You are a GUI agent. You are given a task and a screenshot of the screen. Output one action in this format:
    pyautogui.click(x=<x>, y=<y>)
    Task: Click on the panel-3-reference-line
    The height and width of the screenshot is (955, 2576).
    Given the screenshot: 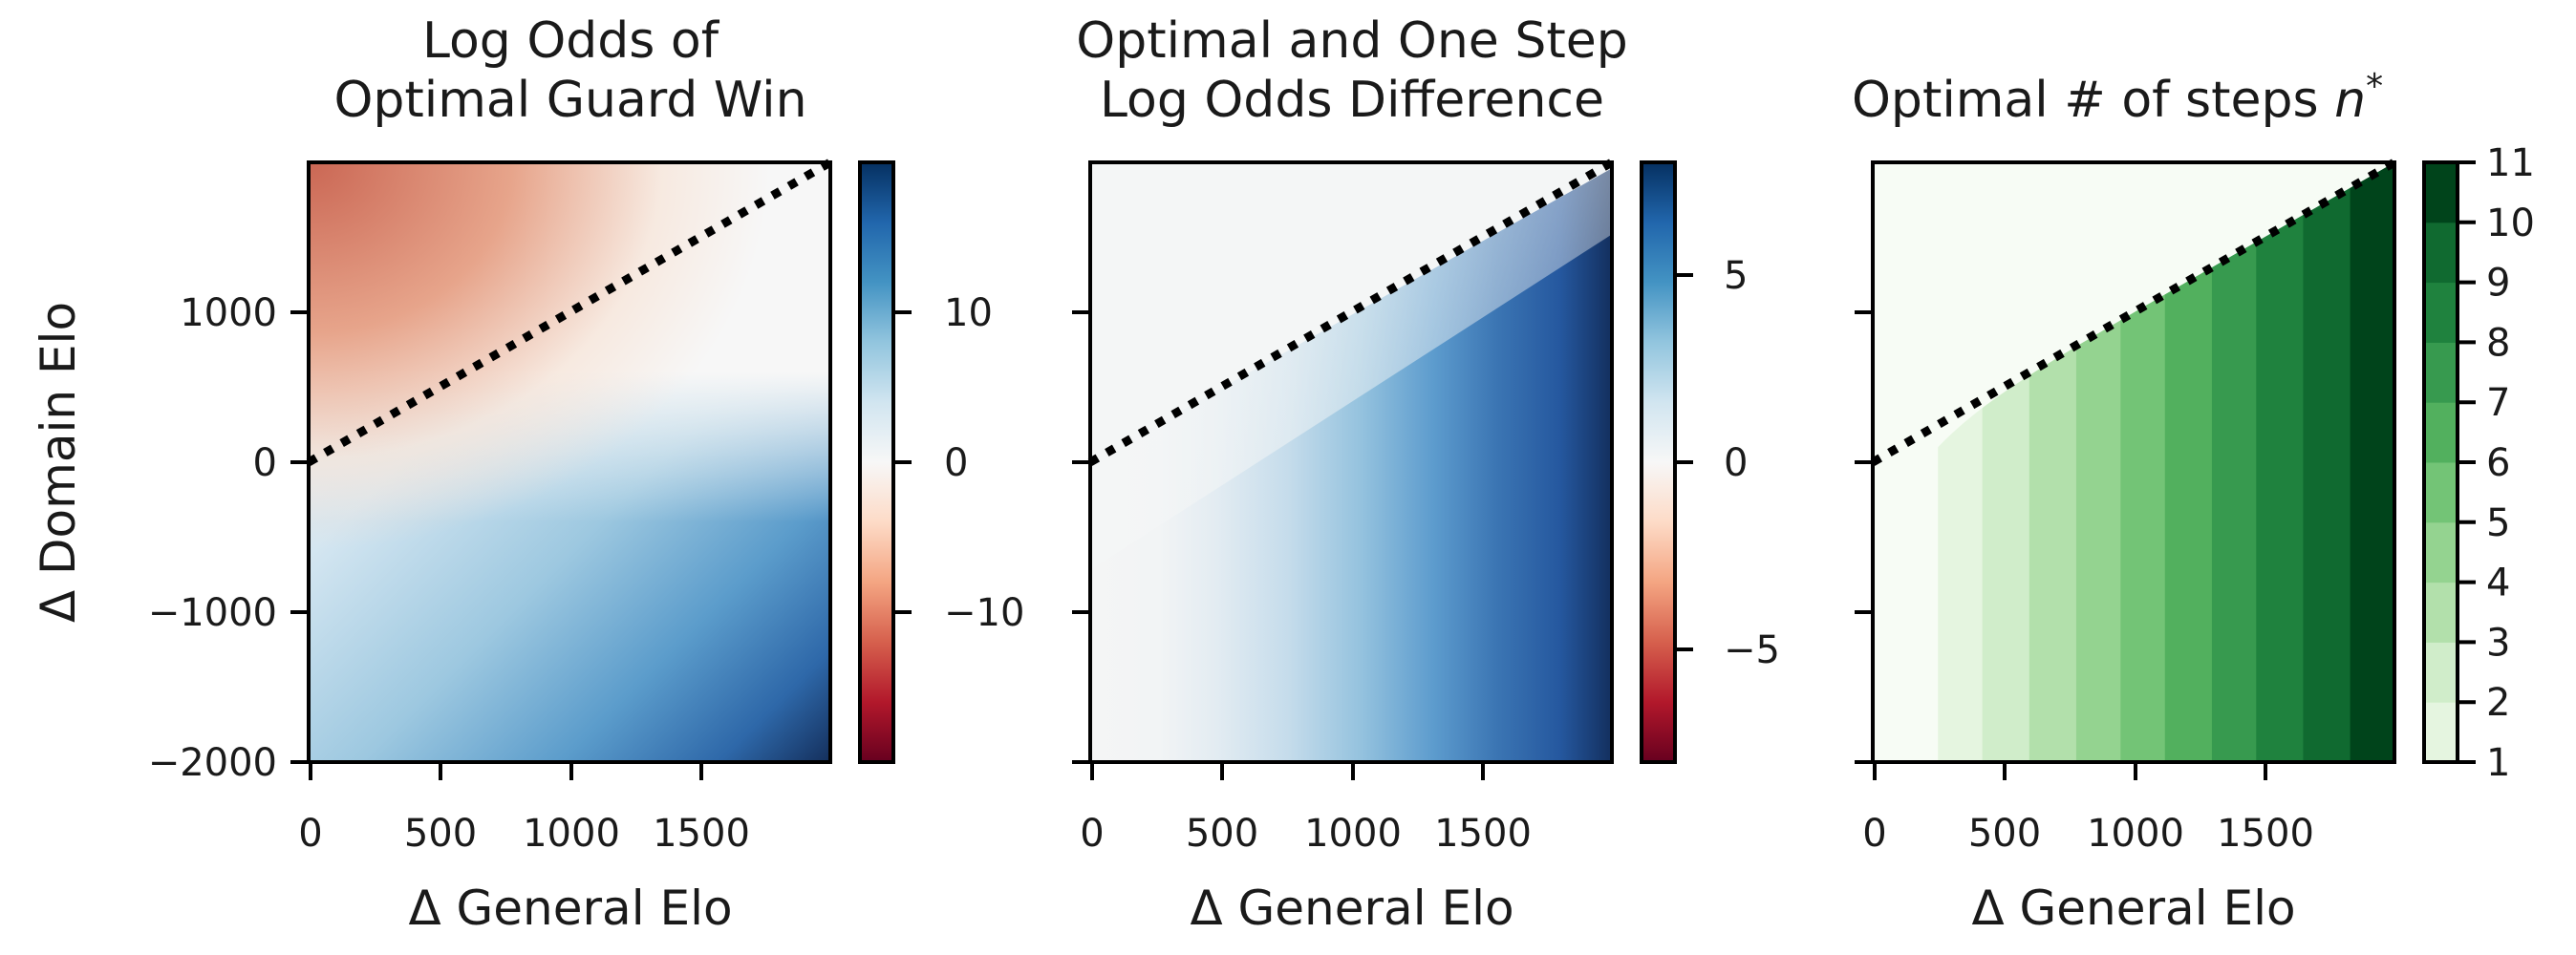 What is the action you would take?
    pyautogui.click(x=2133, y=312)
    